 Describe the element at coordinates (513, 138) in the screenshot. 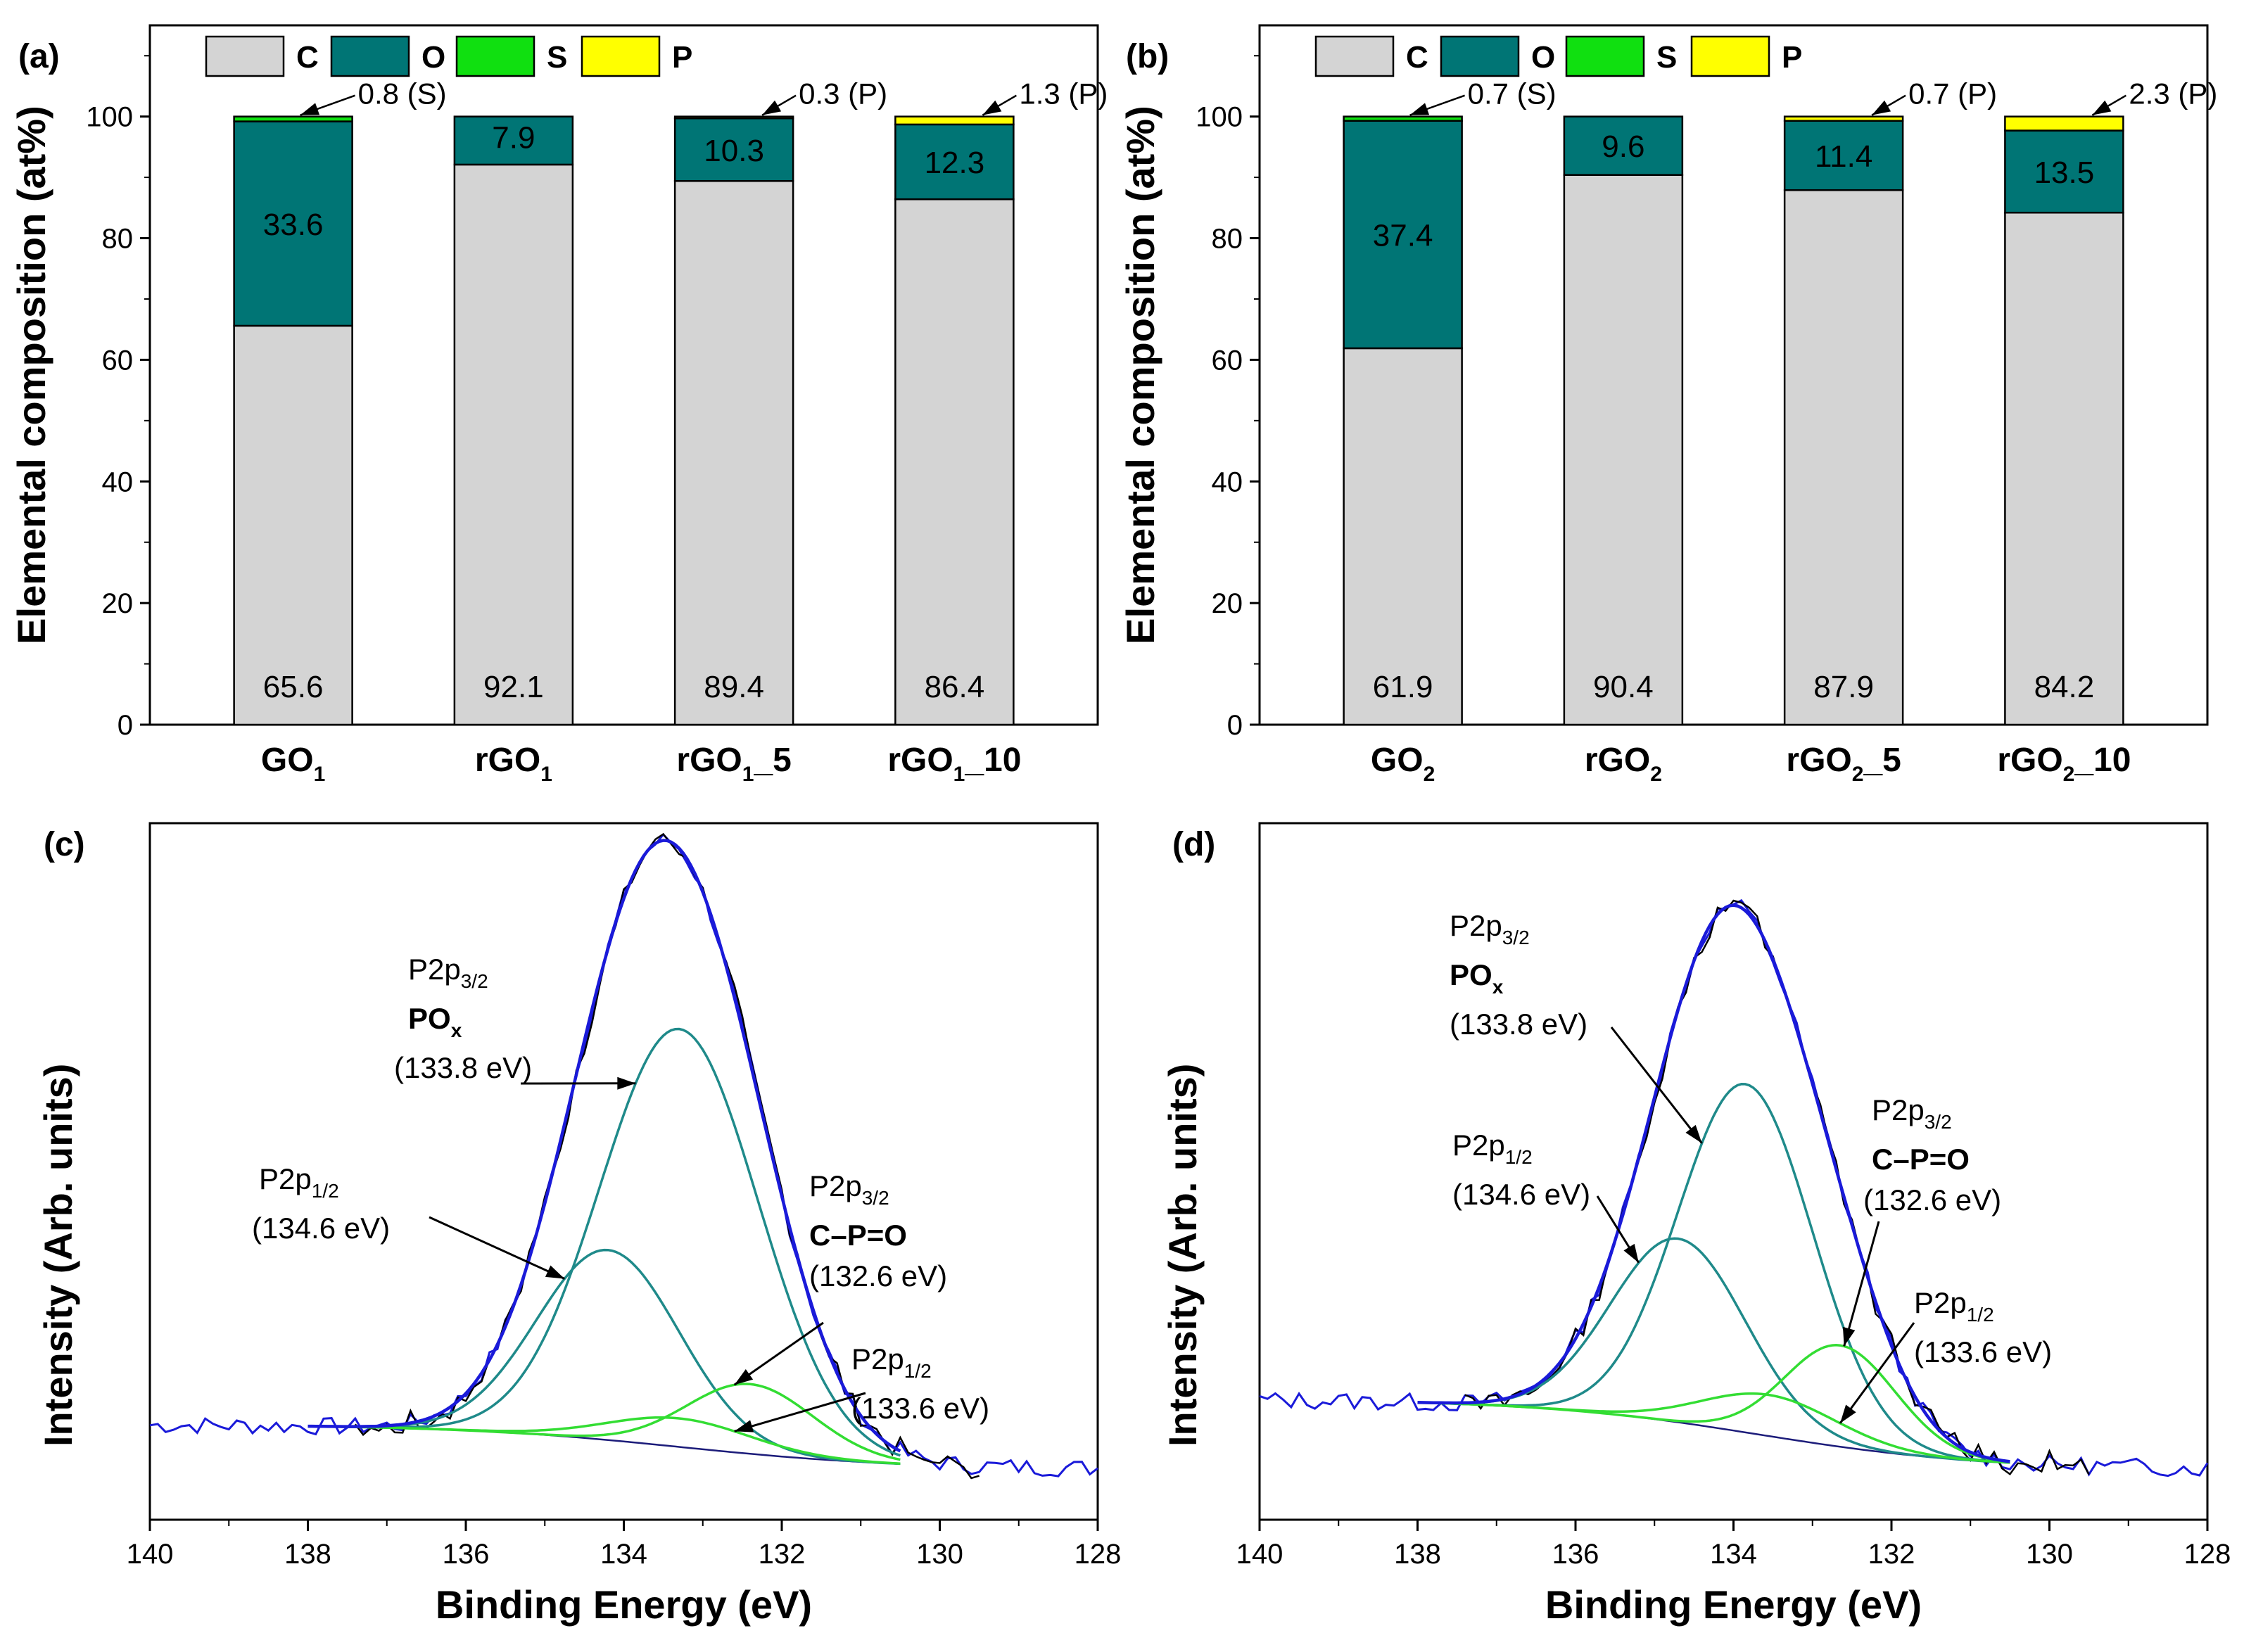

I see `bar-value-label-o: 7.9` at that location.